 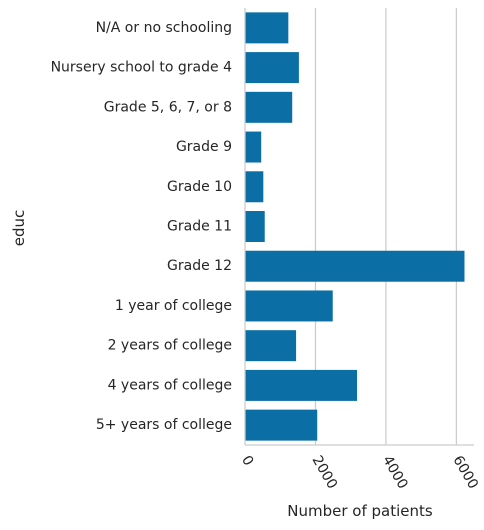 What do you see at coordinates (325, 472) in the screenshot?
I see `x-tick-label: 2000` at bounding box center [325, 472].